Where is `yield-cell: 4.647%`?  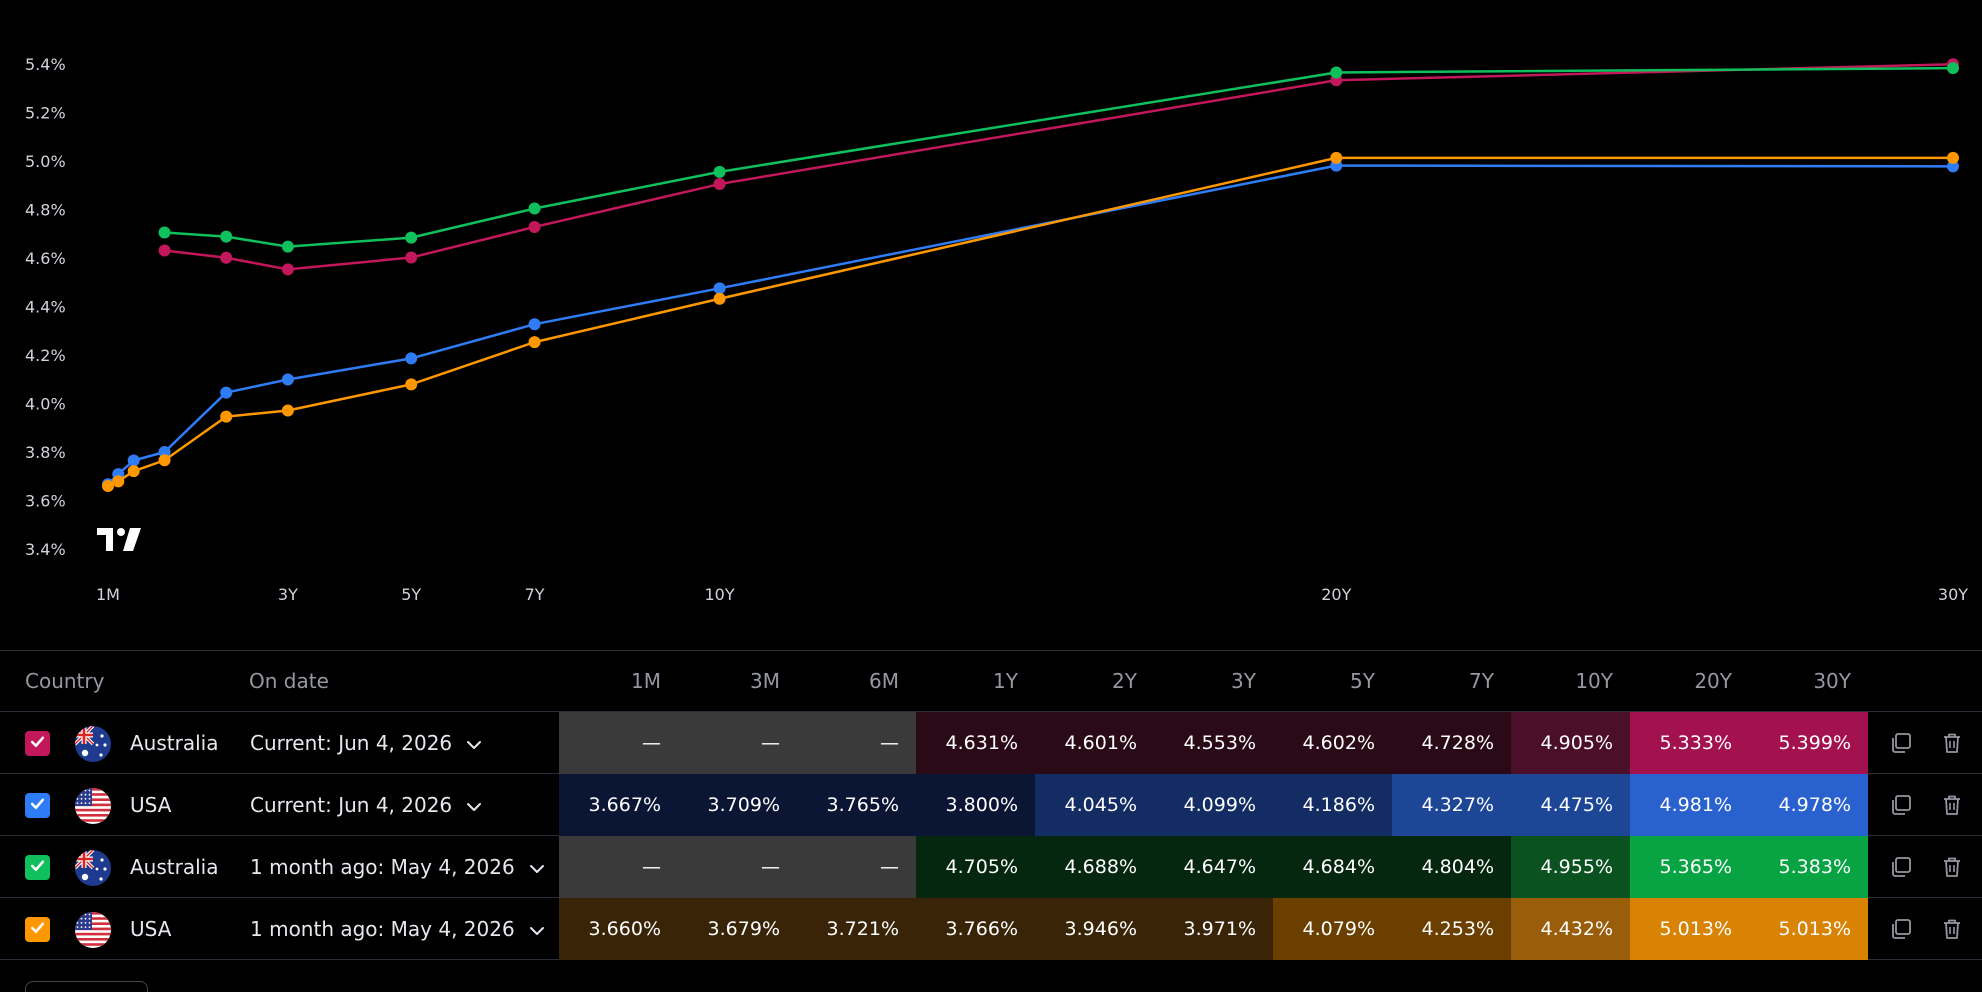
yield-cell: 4.647% is located at coordinates (1213, 867).